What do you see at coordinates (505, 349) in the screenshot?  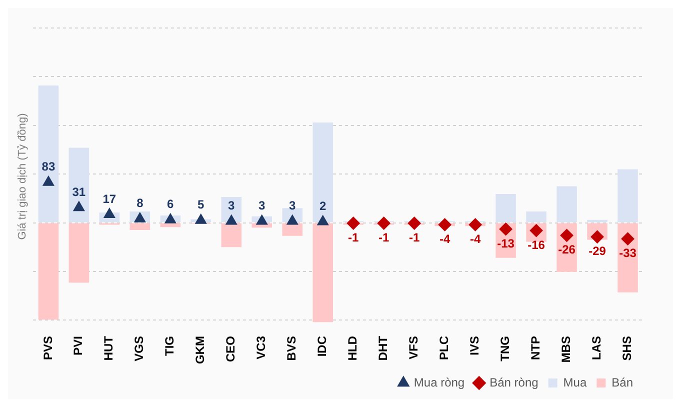 I see `x-tick-label: TNG` at bounding box center [505, 349].